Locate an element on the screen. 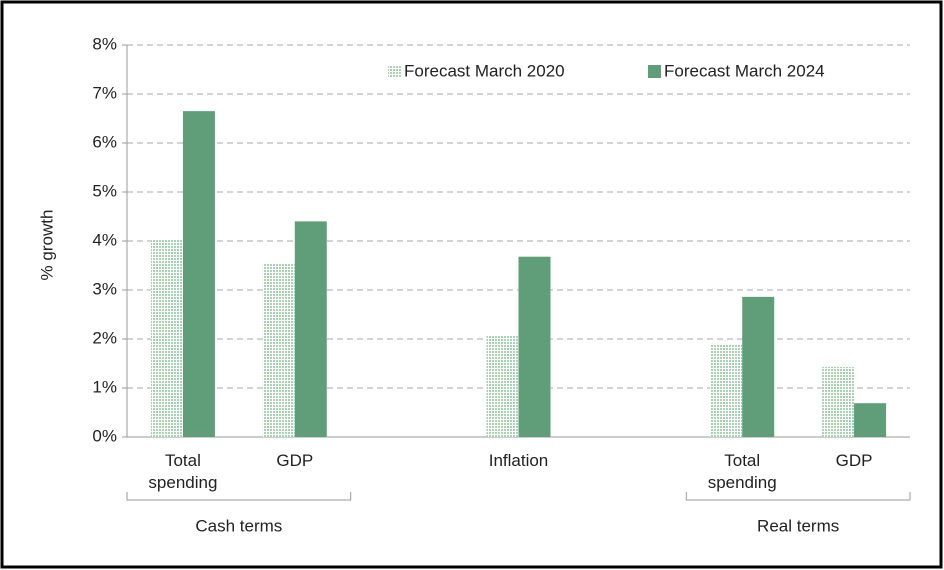  y-tick-label: 4% is located at coordinates (104, 239).